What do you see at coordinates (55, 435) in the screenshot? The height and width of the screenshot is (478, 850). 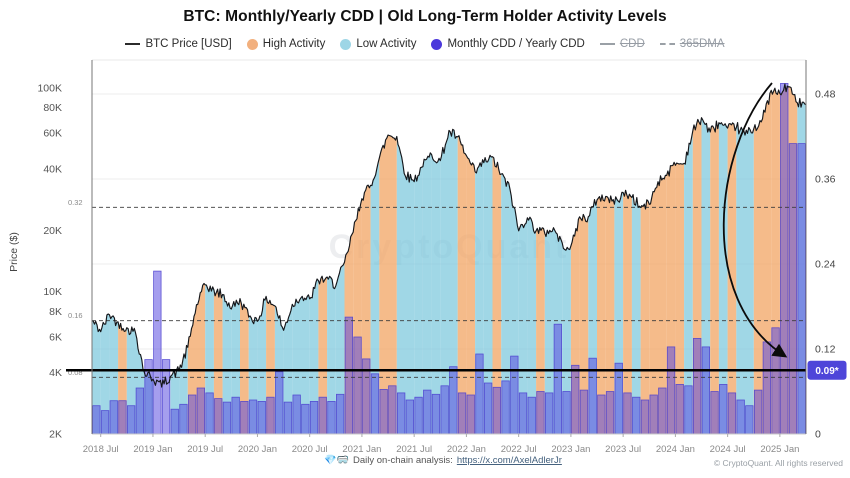 I see `price-tick-label: 2K` at bounding box center [55, 435].